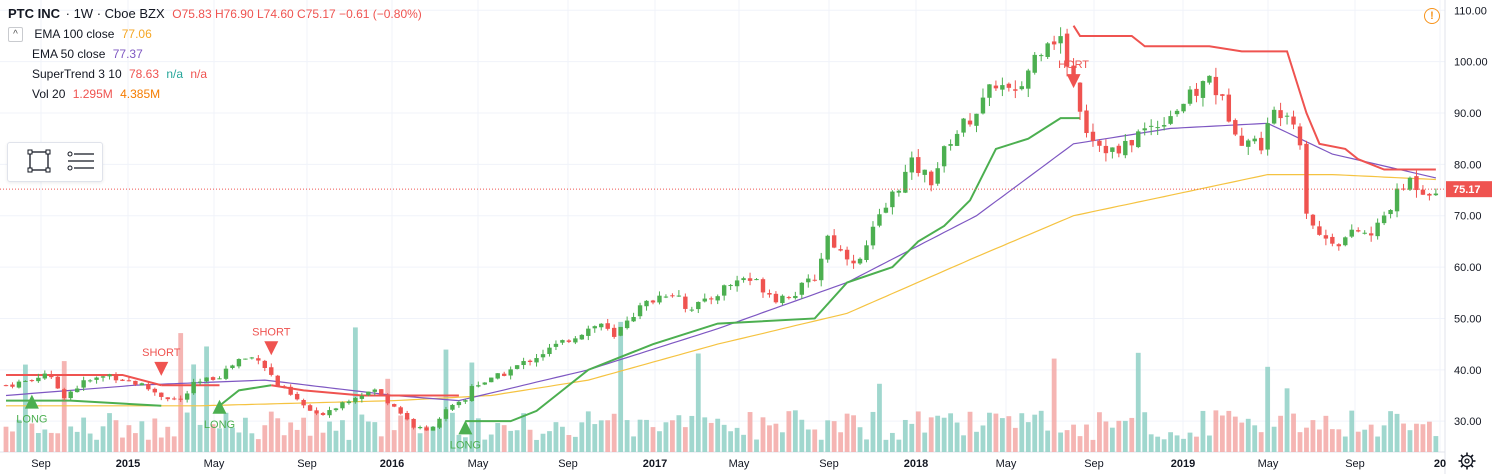 Image resolution: width=1494 pixels, height=475 pixels. Describe the element at coordinates (1468, 114) in the screenshot. I see `price-tick-label: 90.00` at that location.